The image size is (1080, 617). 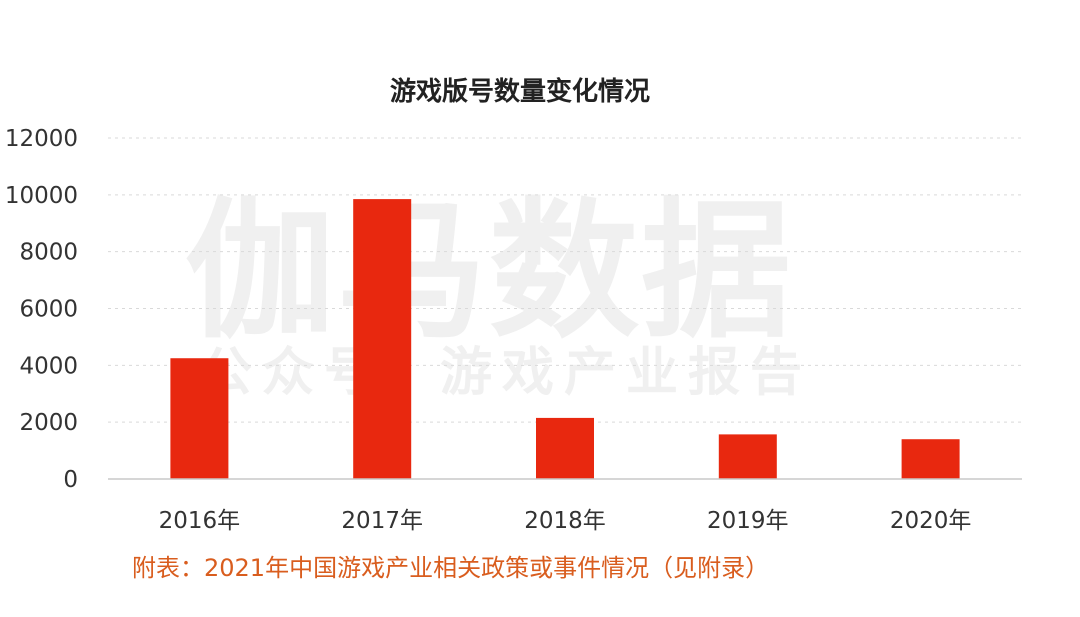 What do you see at coordinates (48, 366) in the screenshot?
I see `y-tick-label: 4000` at bounding box center [48, 366].